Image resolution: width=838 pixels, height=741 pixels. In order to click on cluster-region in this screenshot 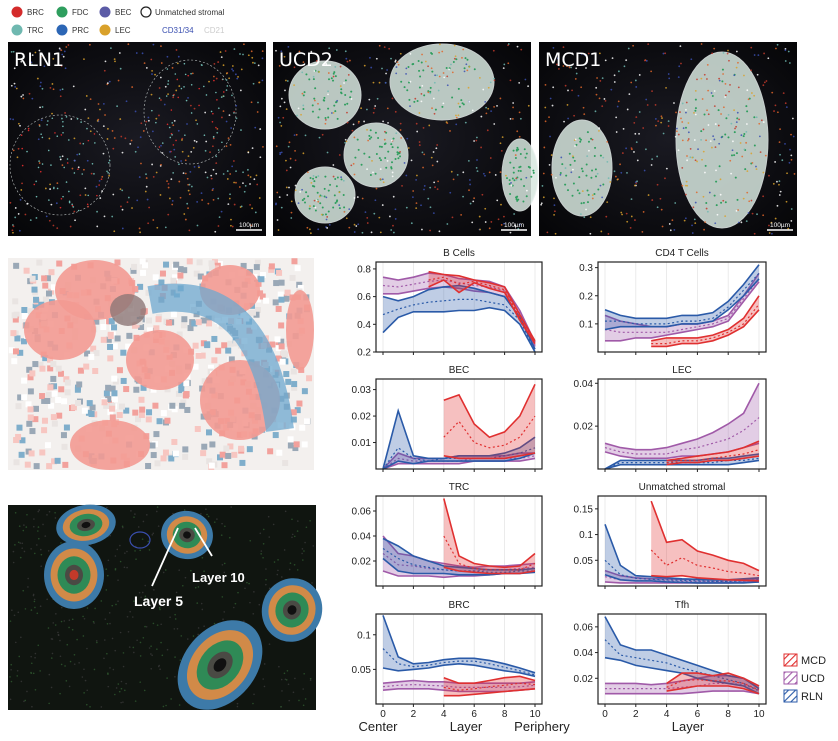, I will do `click(300, 330)`.